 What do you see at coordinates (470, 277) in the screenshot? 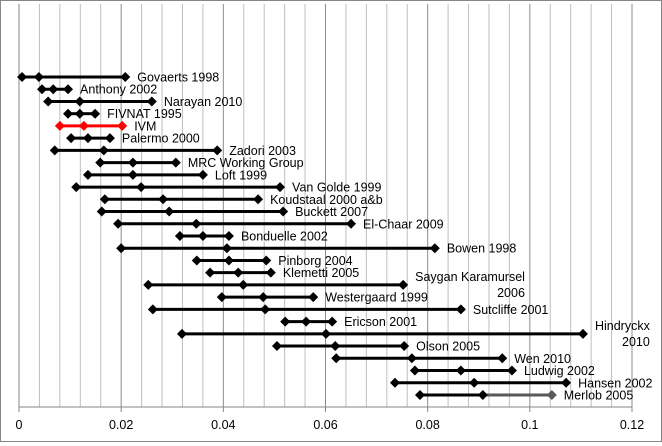
I see `data-label: Saygan Karamursel` at bounding box center [470, 277].